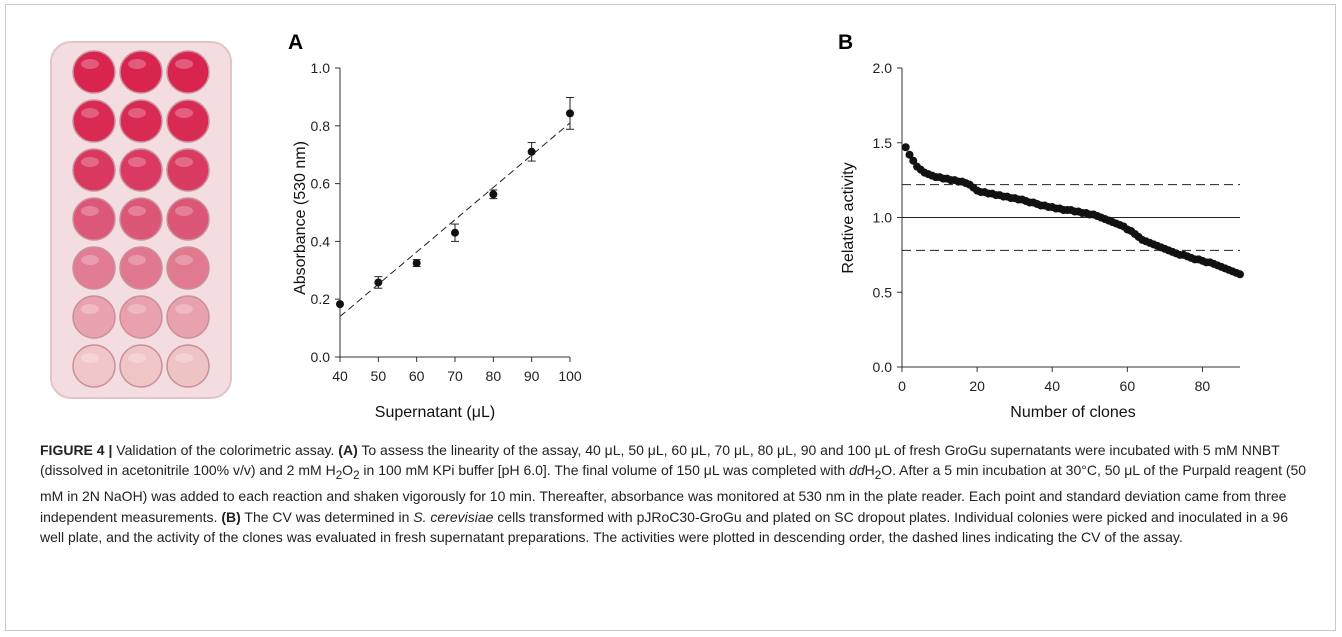 The height and width of the screenshot is (637, 1342). I want to click on panel-label-b: B, so click(845, 42).